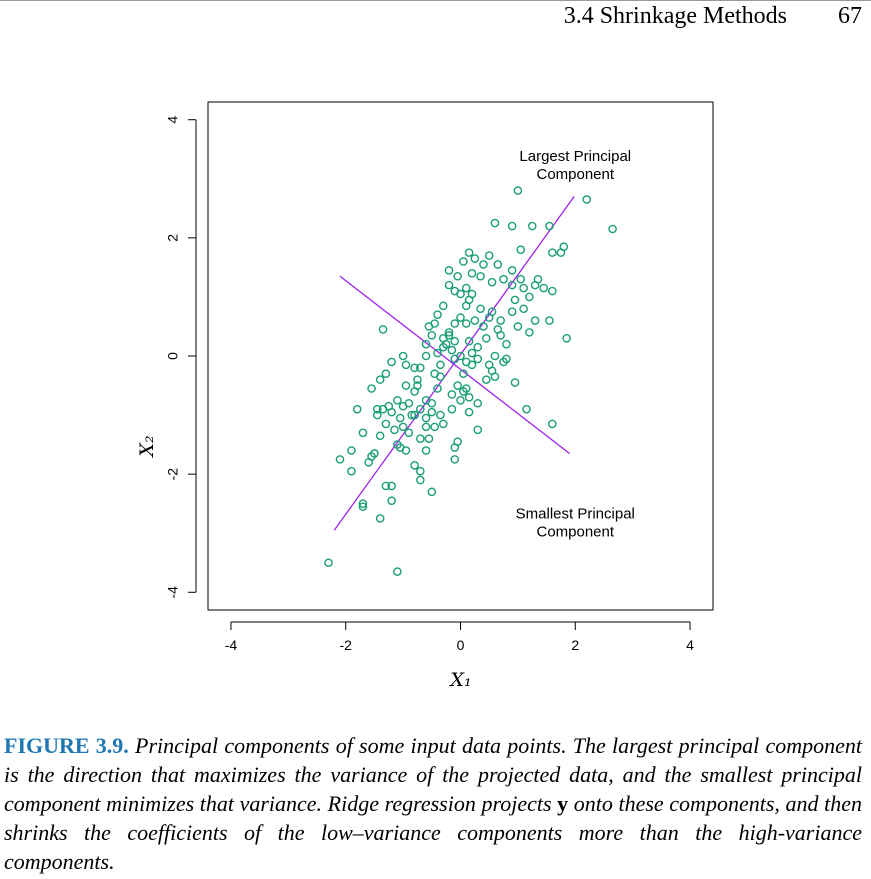 The image size is (871, 879). I want to click on y-tick-label: 2, so click(173, 238).